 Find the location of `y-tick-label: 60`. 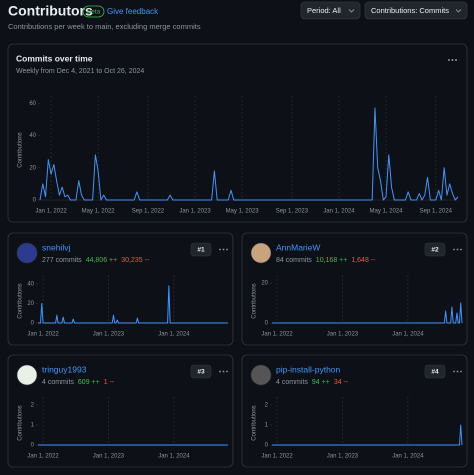

y-tick-label: 60 is located at coordinates (32, 104).